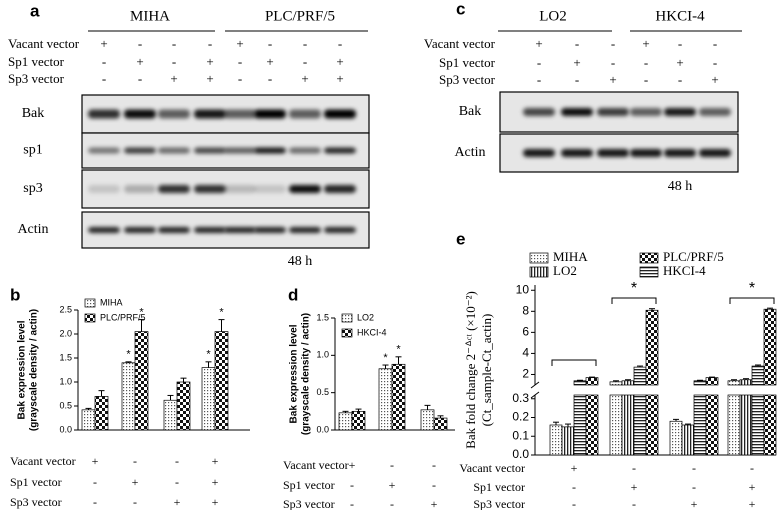 The height and width of the screenshot is (510, 778). What do you see at coordinates (43, 461) in the screenshot?
I see `row-label: Vacant vector` at bounding box center [43, 461].